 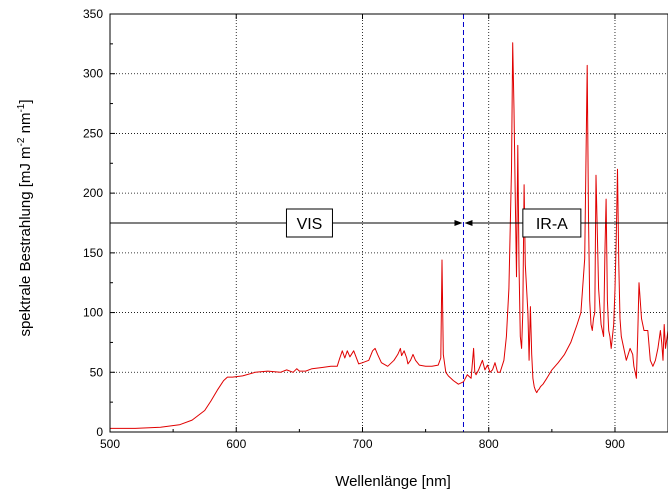 I want to click on region-label: VIS, so click(x=310, y=224).